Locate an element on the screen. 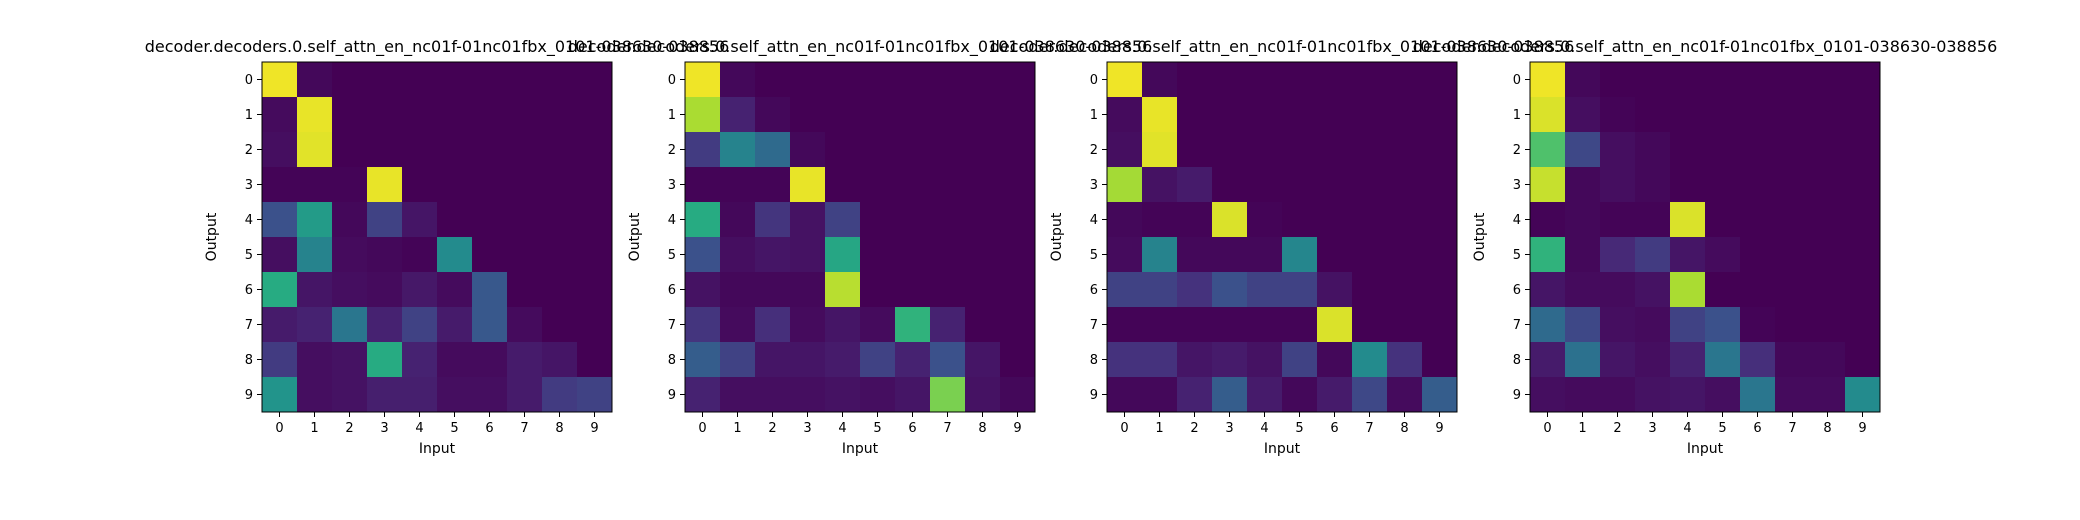 The width and height of the screenshot is (2080, 520). x-tick-label: 7 is located at coordinates (524, 428).